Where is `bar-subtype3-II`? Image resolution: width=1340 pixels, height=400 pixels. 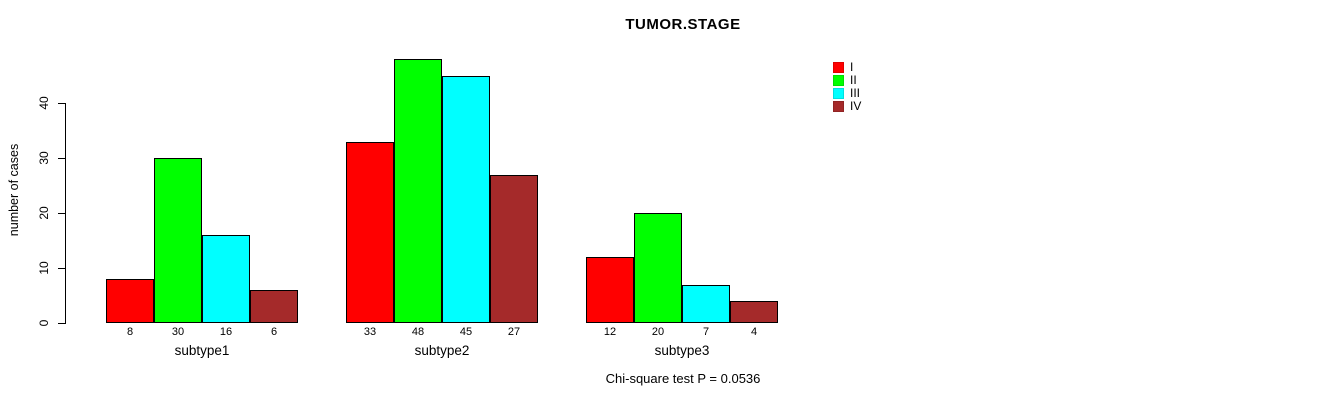
bar-subtype3-II is located at coordinates (658, 268).